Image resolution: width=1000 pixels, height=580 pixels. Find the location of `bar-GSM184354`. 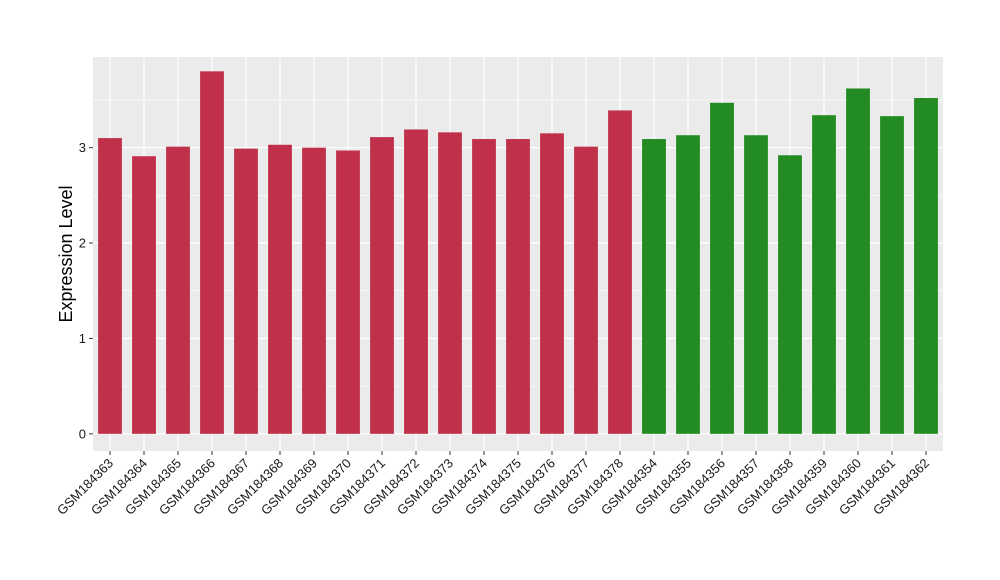

bar-GSM184354 is located at coordinates (654, 286).